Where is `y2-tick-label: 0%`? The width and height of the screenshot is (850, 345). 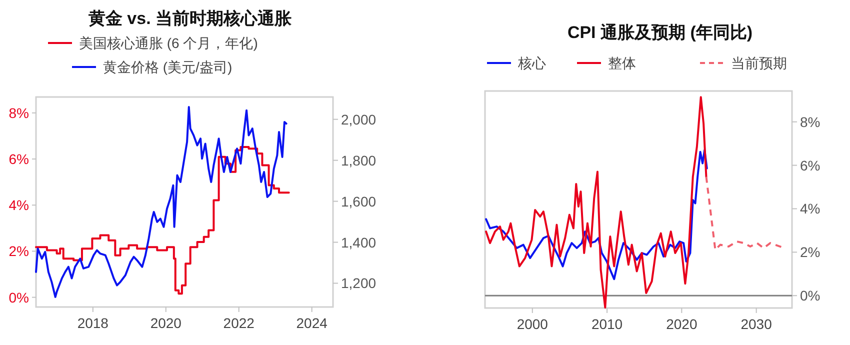 y2-tick-label: 0% is located at coordinates (810, 296).